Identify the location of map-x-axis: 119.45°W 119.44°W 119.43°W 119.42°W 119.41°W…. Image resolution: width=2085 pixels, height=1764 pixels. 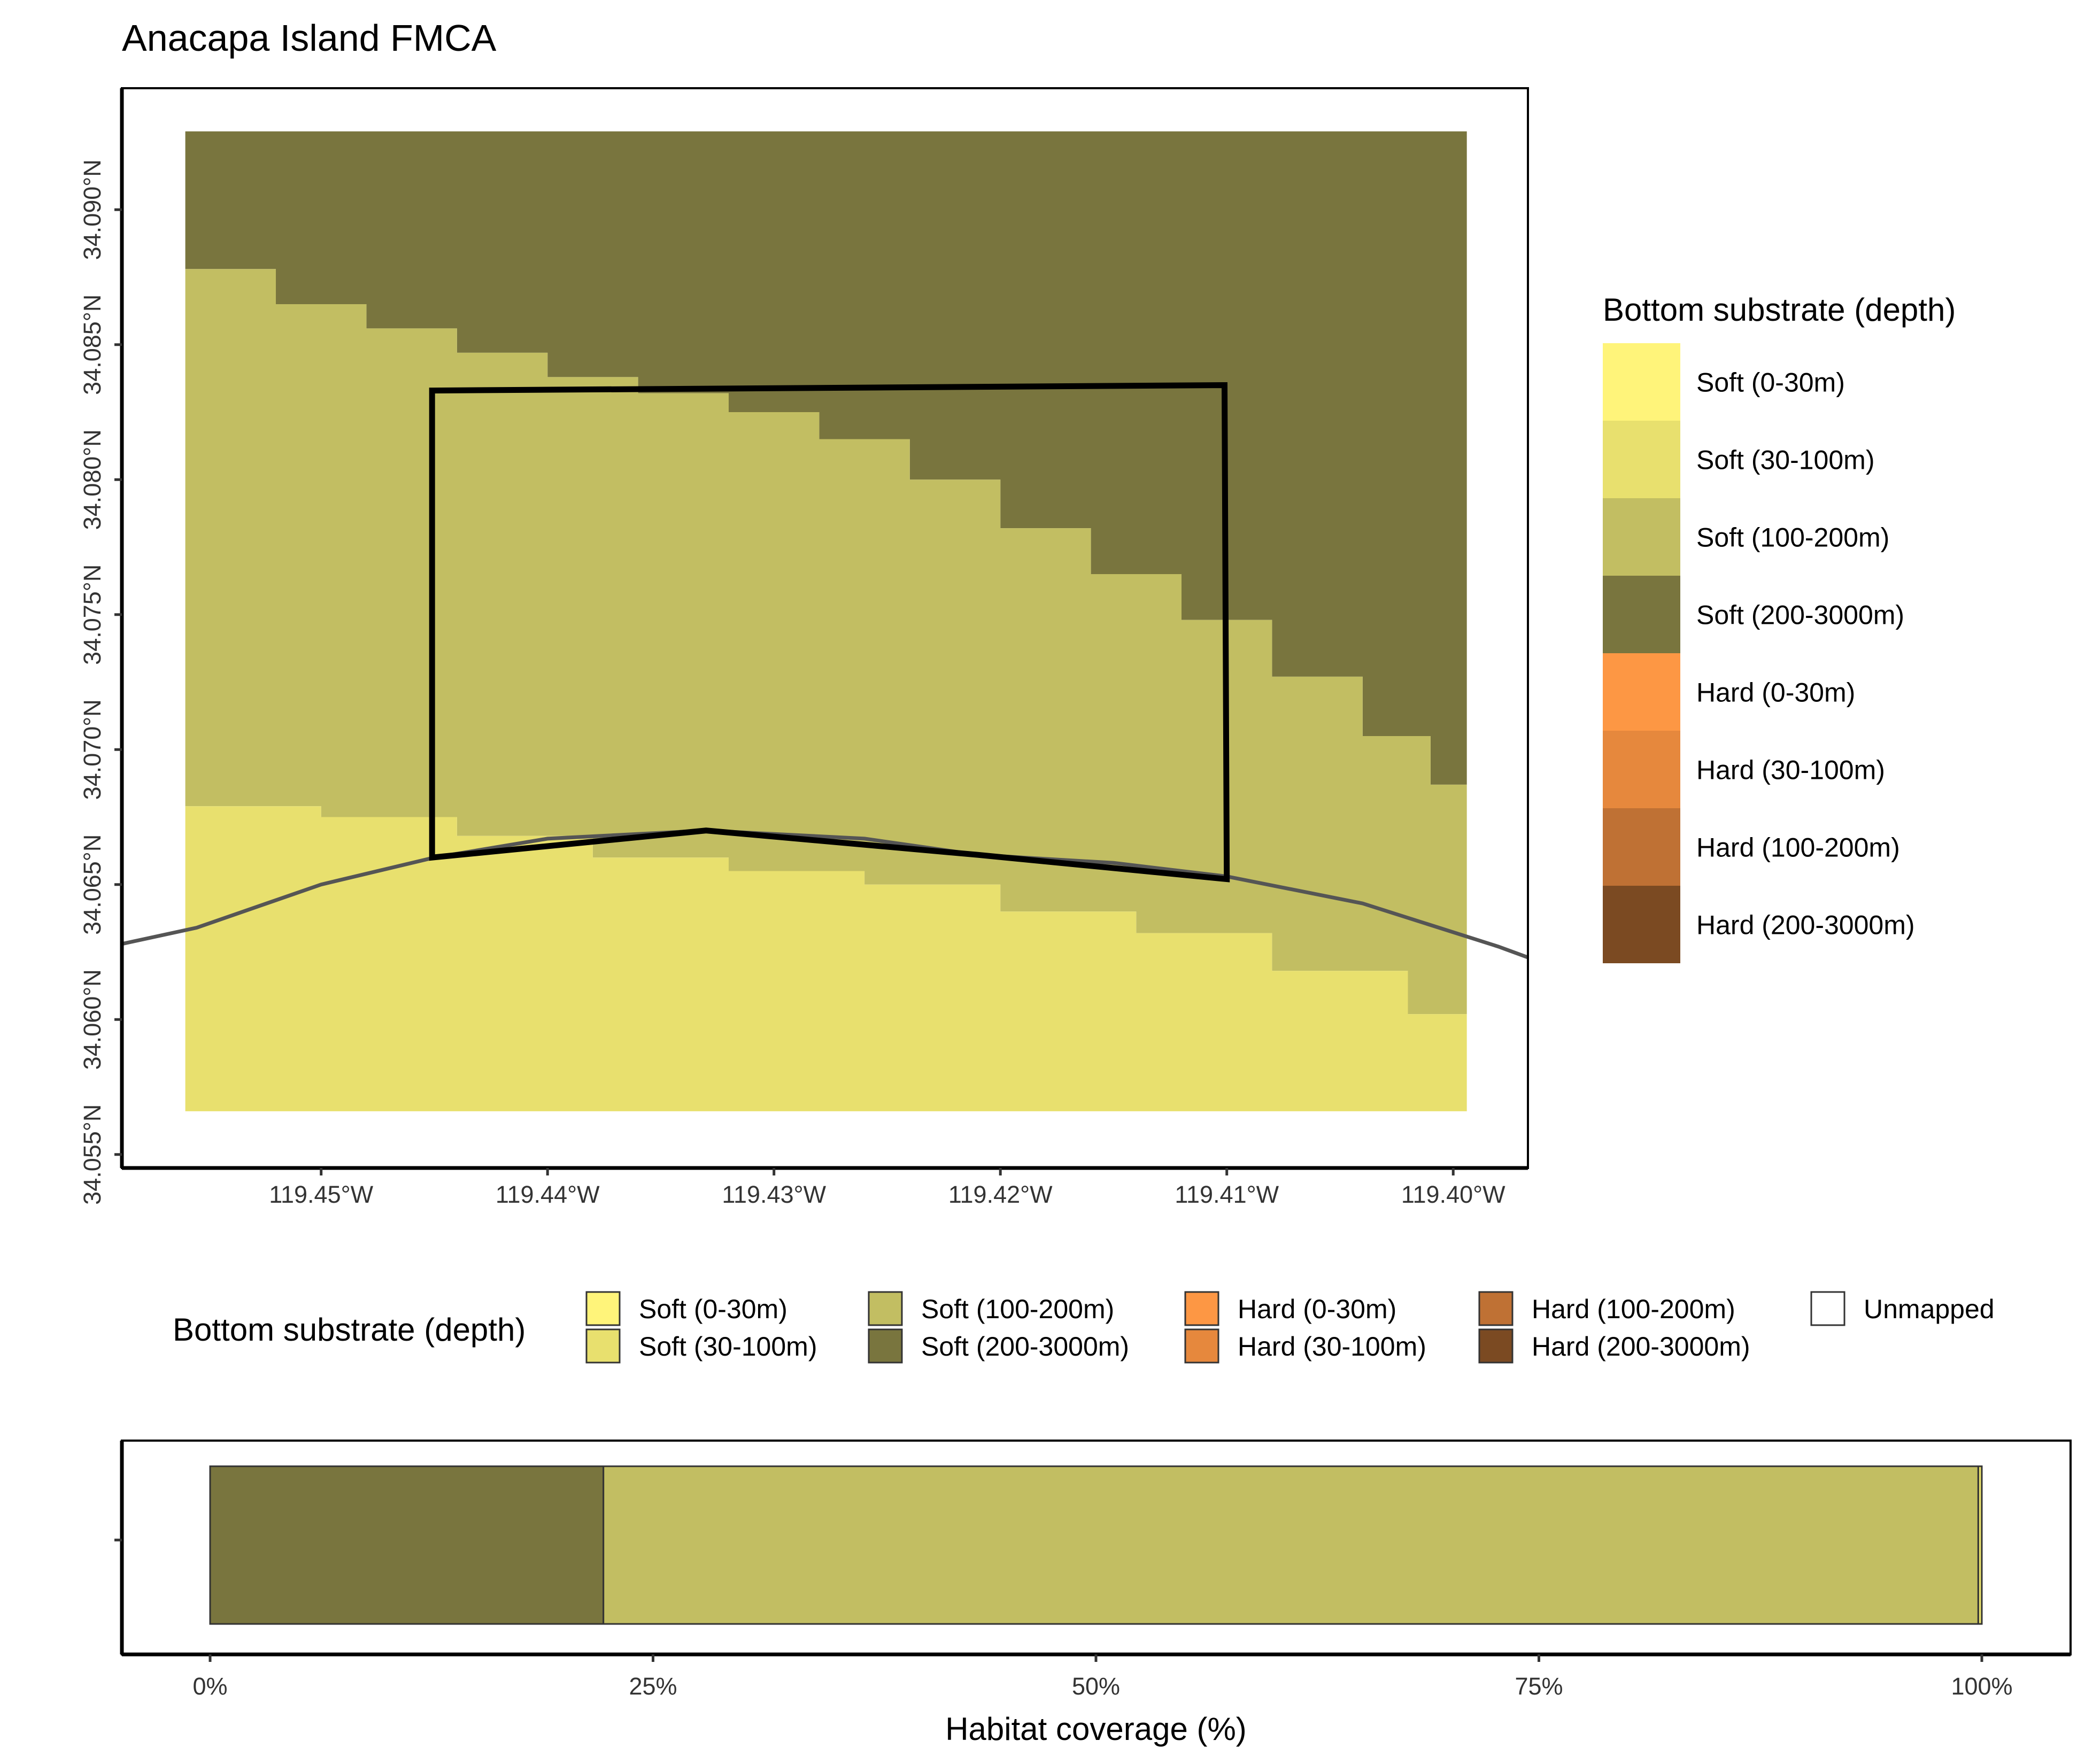
(887, 1188).